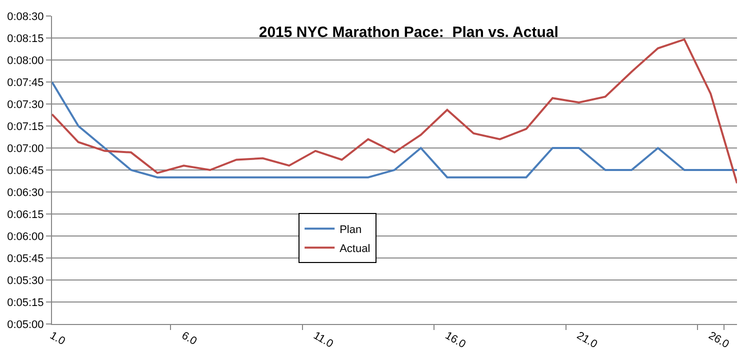  I want to click on x-tick-label: 21.0, so click(587, 340).